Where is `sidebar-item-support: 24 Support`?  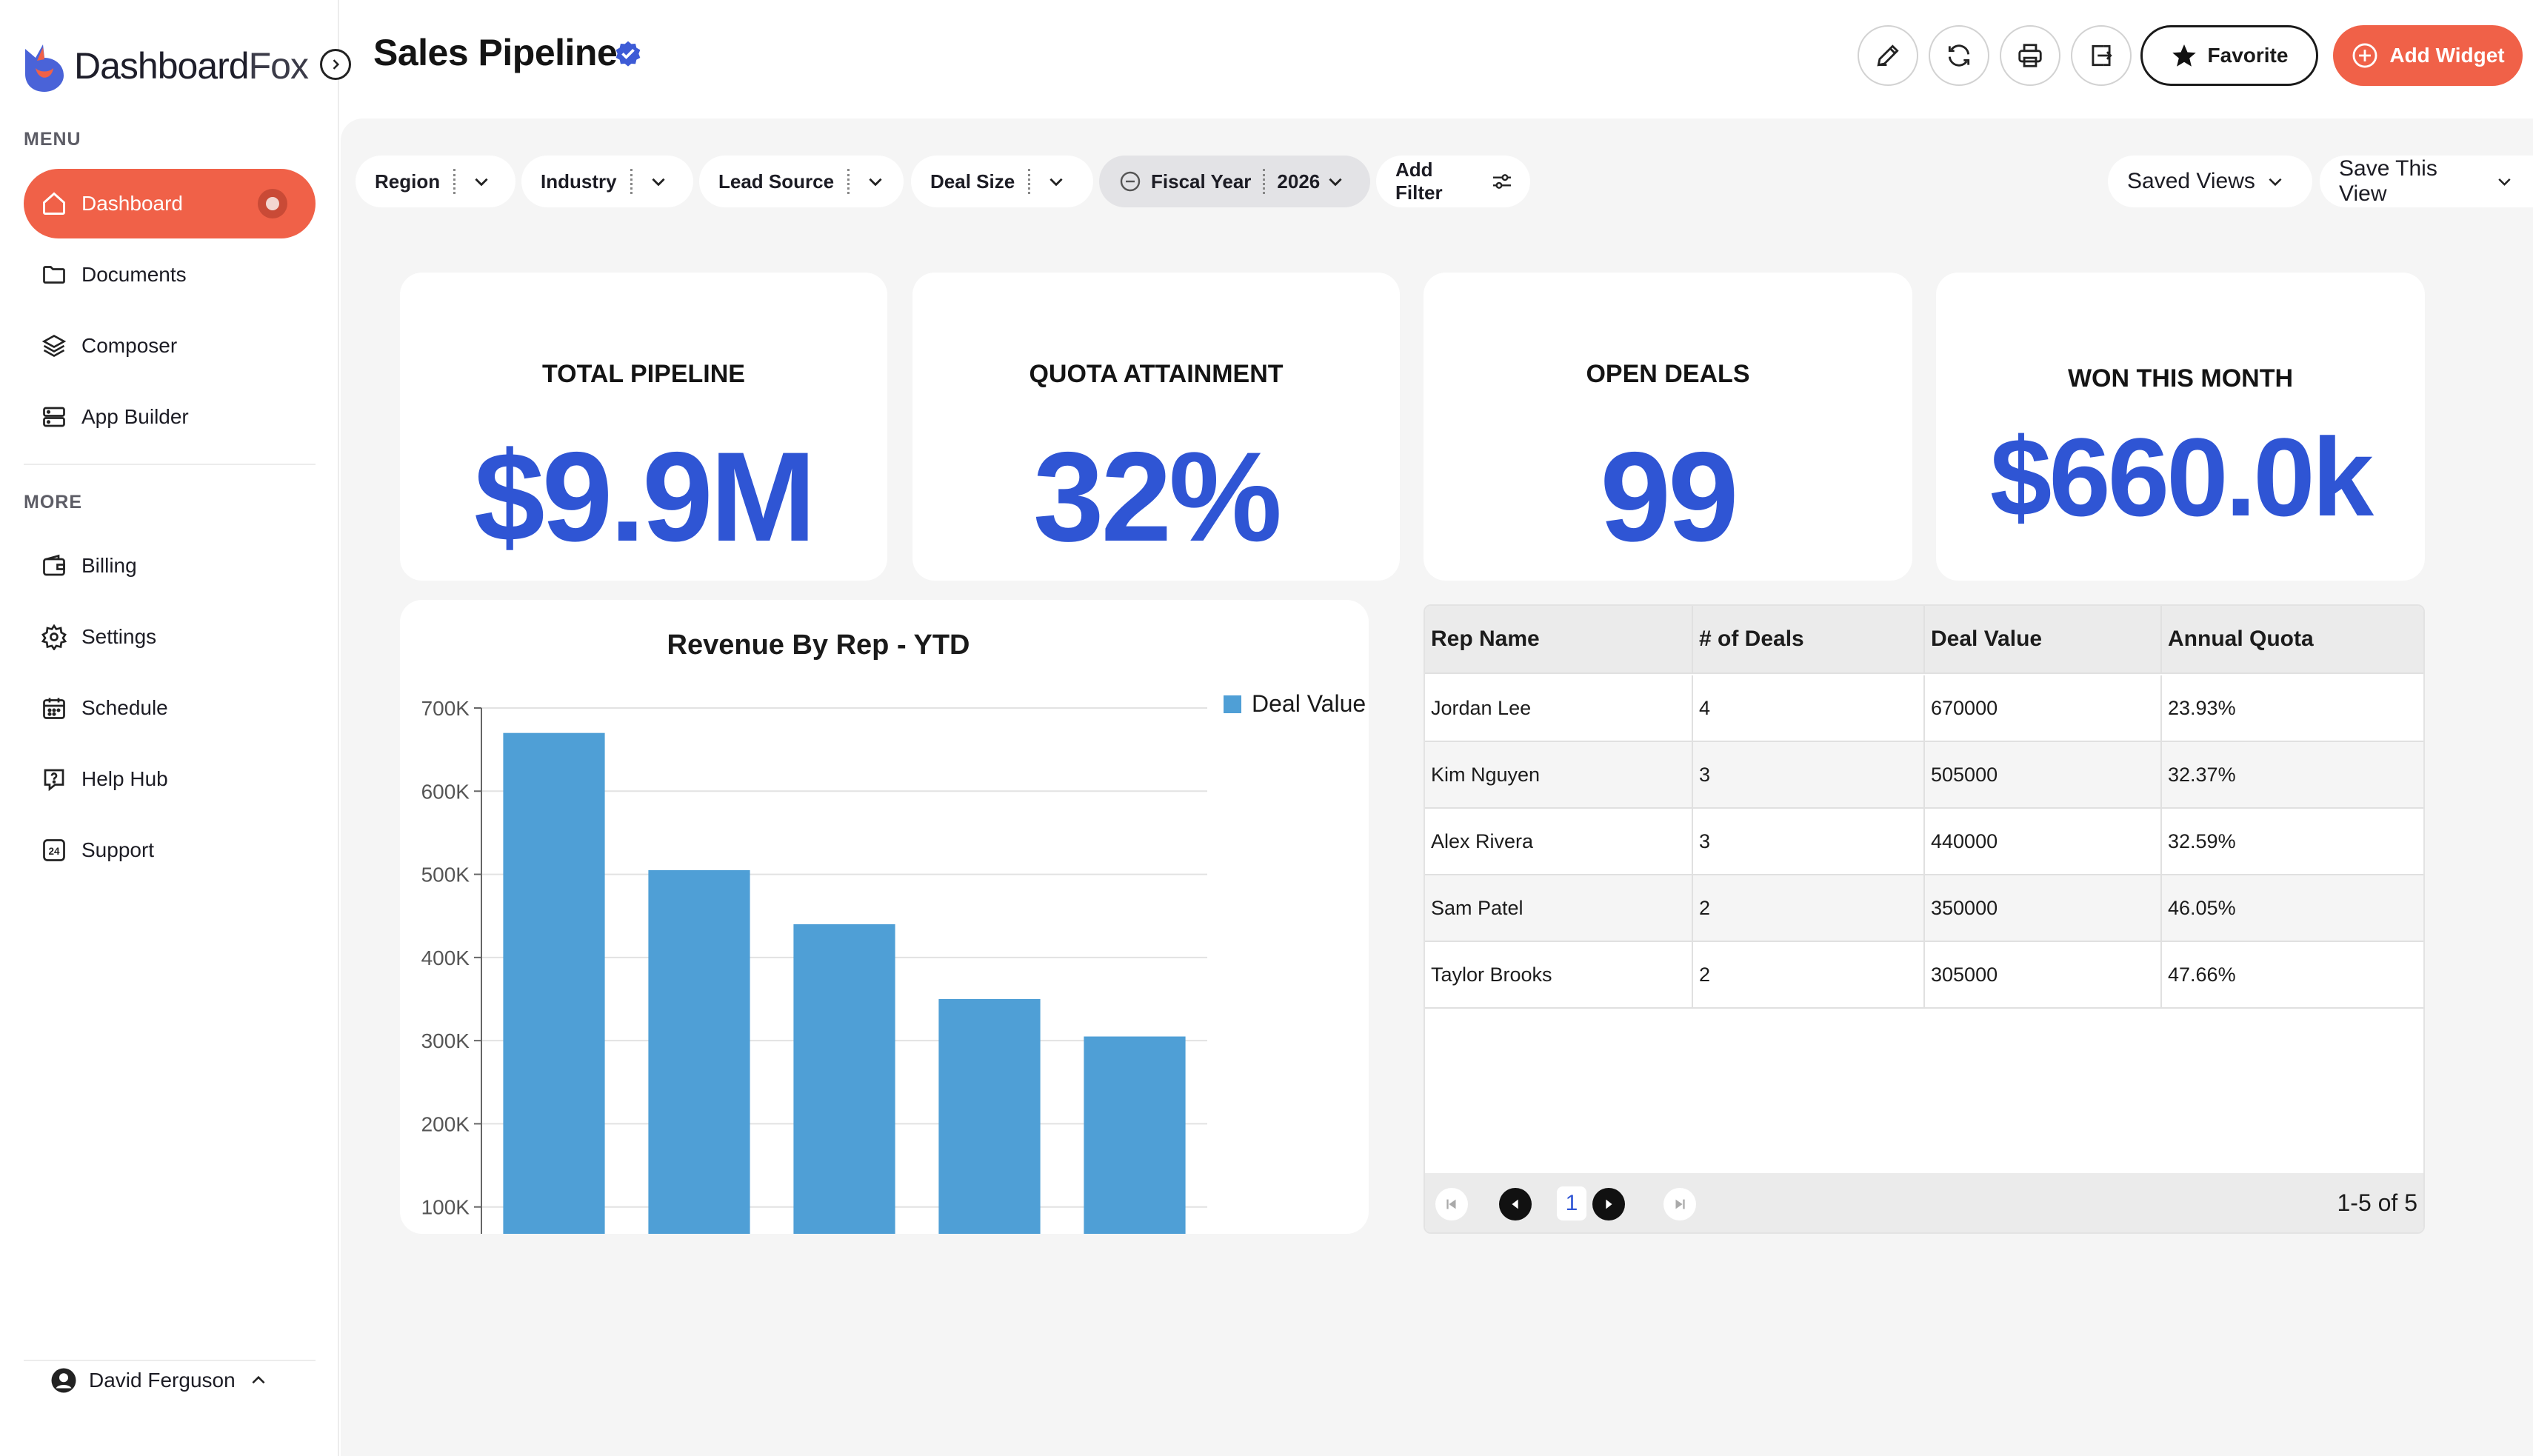
sidebar-item-support: 24 Support is located at coordinates (170, 850).